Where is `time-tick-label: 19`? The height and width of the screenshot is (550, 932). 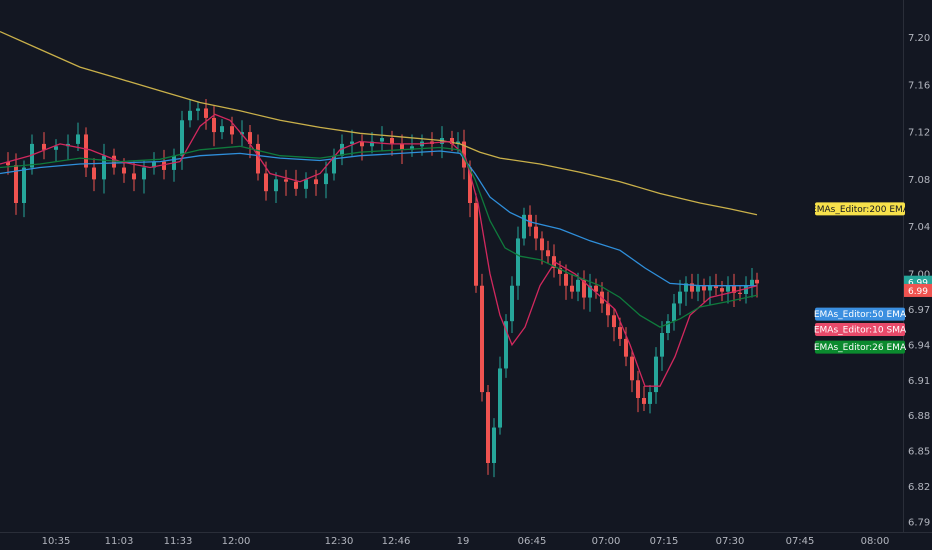
time-tick-label: 19 is located at coordinates (463, 541).